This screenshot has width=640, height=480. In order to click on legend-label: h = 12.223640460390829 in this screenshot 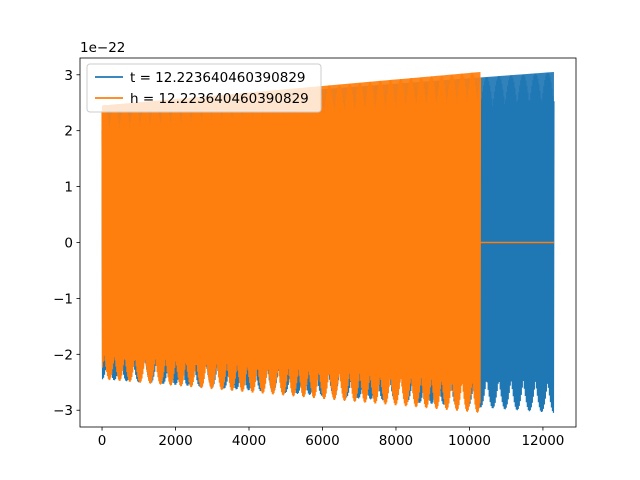, I will do `click(219, 99)`.